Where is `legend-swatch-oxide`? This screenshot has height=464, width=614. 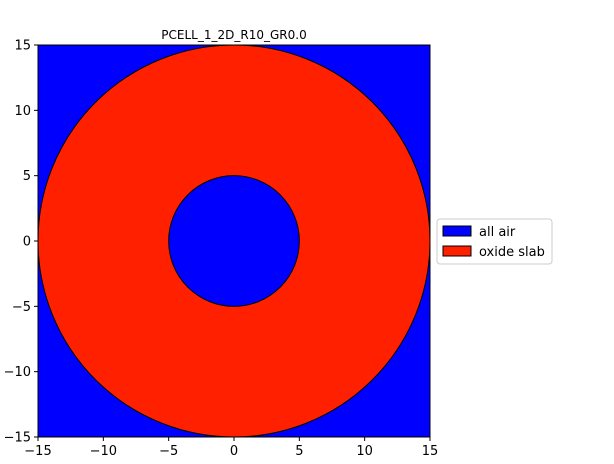 legend-swatch-oxide is located at coordinates (457, 251).